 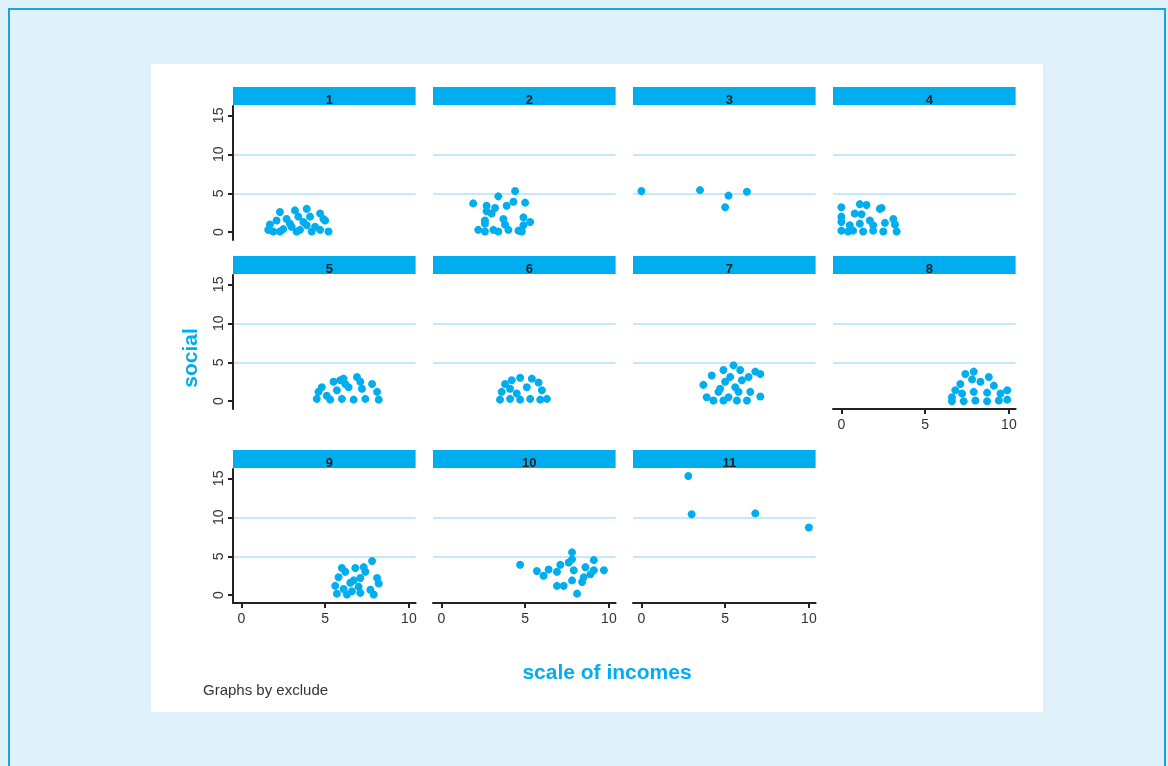 I want to click on chart-title: 3, so click(x=729, y=99).